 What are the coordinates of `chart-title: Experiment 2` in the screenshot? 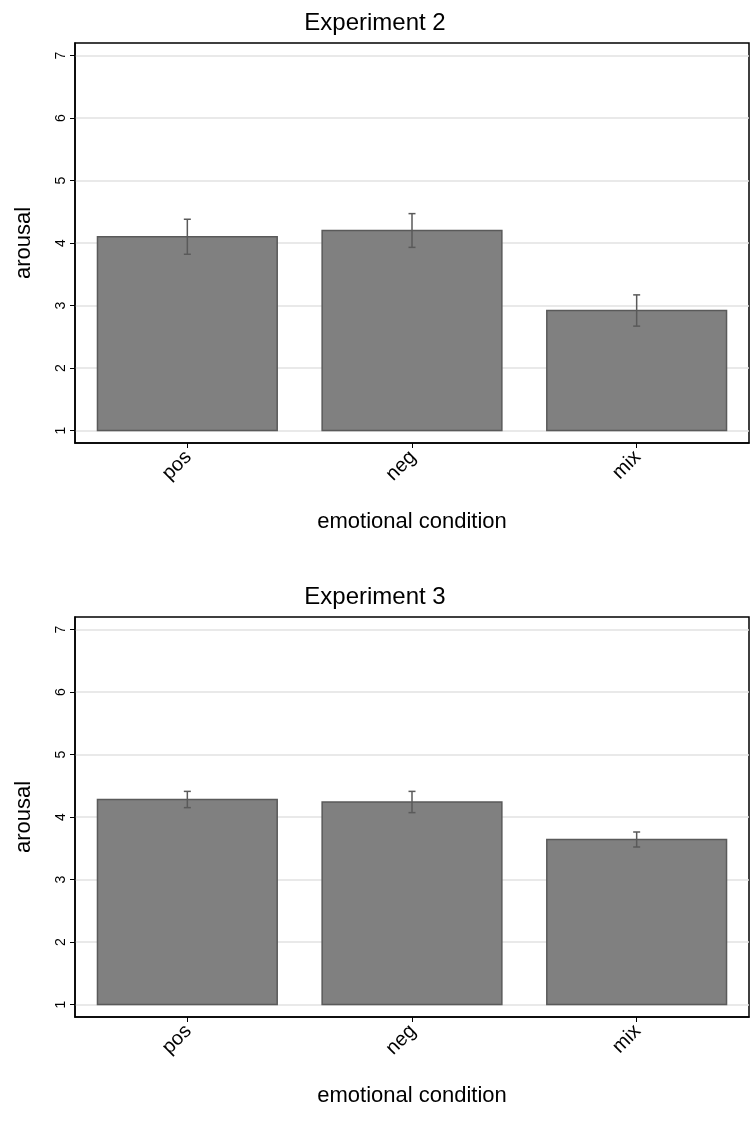 It's located at (375, 21).